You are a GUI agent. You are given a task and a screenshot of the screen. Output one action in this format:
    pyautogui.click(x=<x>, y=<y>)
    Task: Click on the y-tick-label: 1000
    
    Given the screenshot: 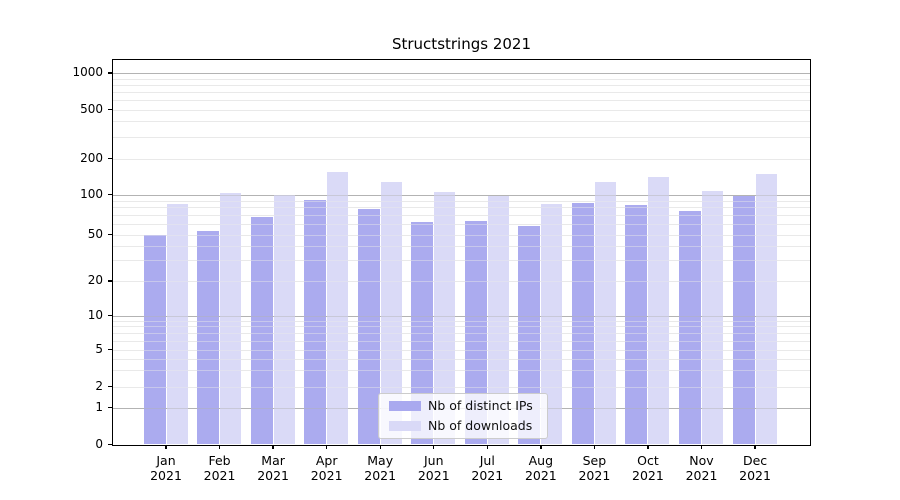 What is the action you would take?
    pyautogui.click(x=87, y=72)
    